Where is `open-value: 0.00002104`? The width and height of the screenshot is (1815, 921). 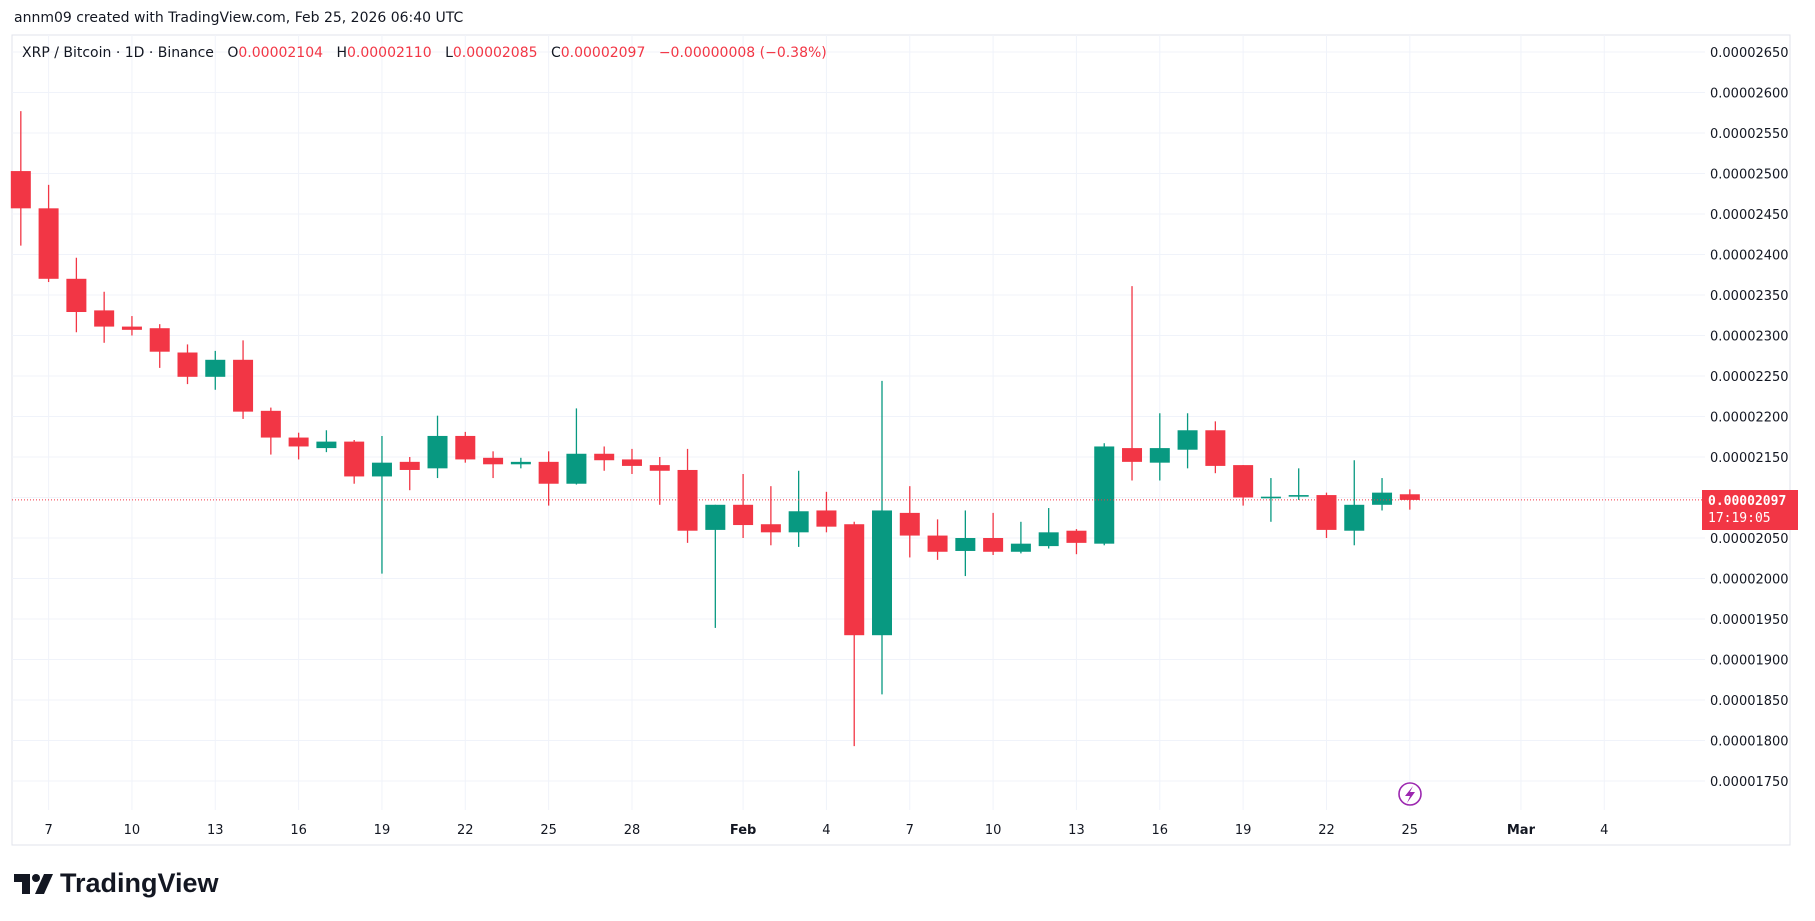
open-value: 0.00002104 is located at coordinates (281, 53).